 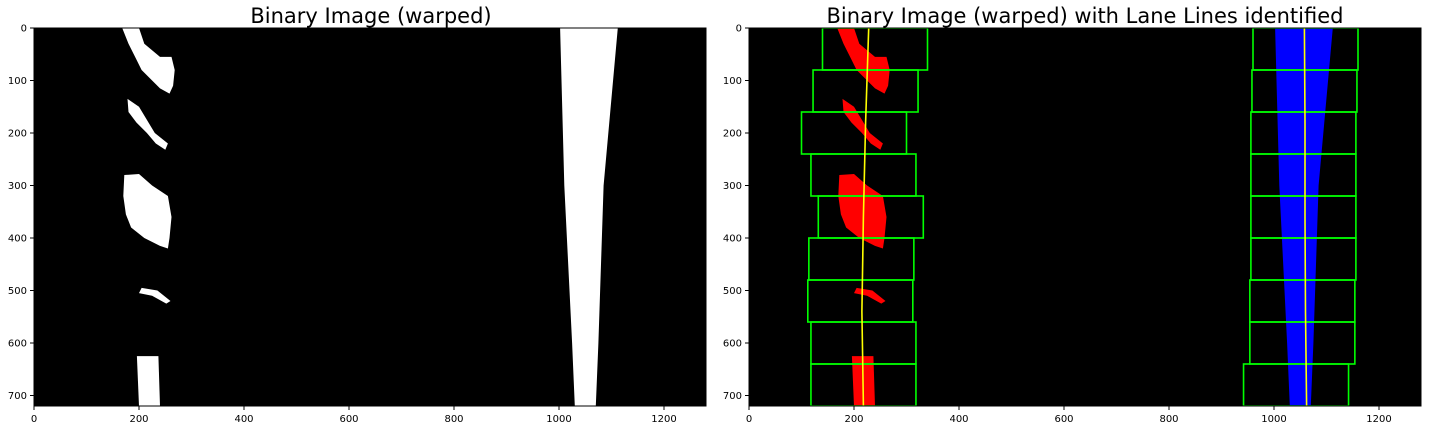 I want to click on right-fit-line, so click(x=1305, y=217).